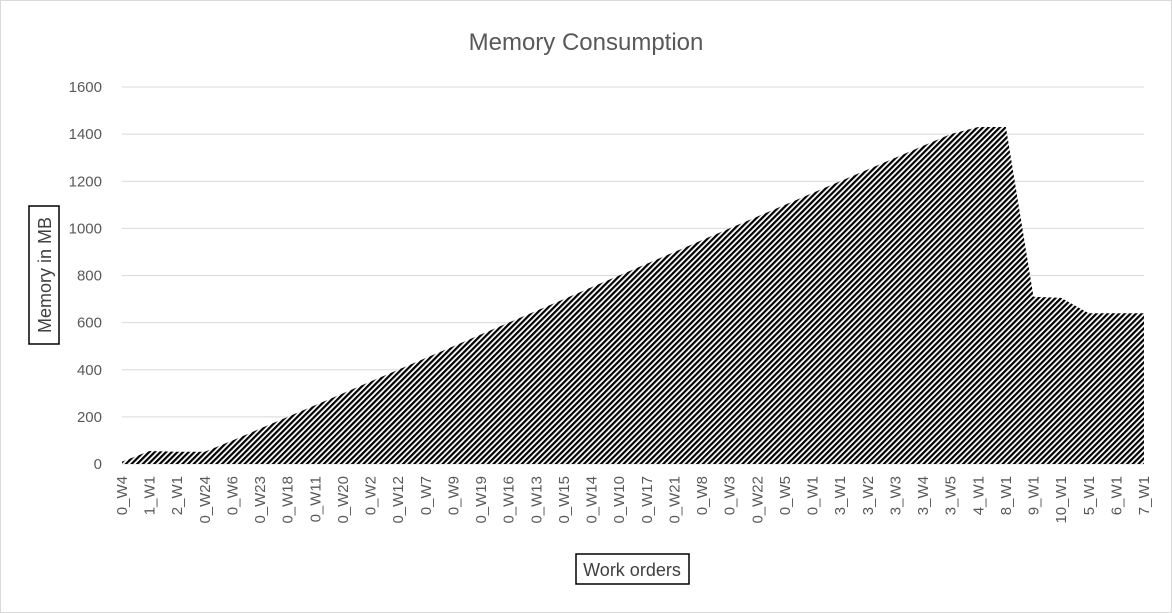  Describe the element at coordinates (730, 495) in the screenshot. I see `x-tick-label: 0_W3` at that location.